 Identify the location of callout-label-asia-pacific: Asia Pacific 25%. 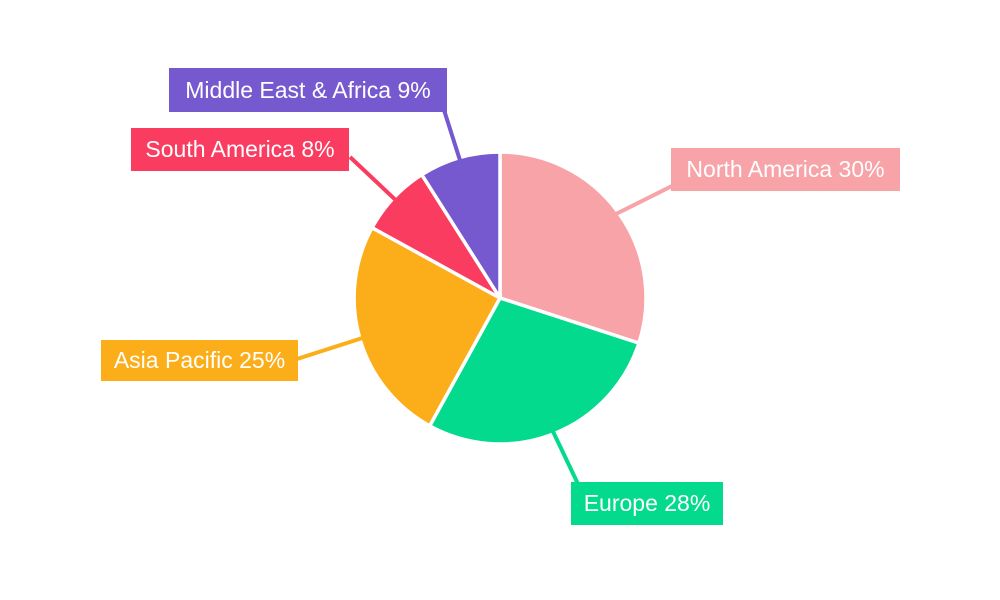
(199, 360).